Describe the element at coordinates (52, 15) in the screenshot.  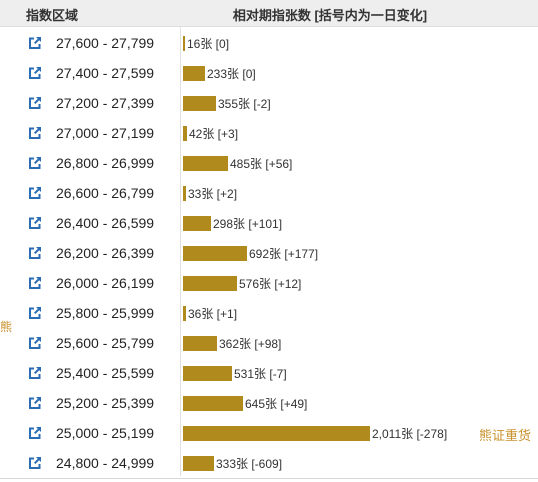
I see `index-range-header: 指数区域` at that location.